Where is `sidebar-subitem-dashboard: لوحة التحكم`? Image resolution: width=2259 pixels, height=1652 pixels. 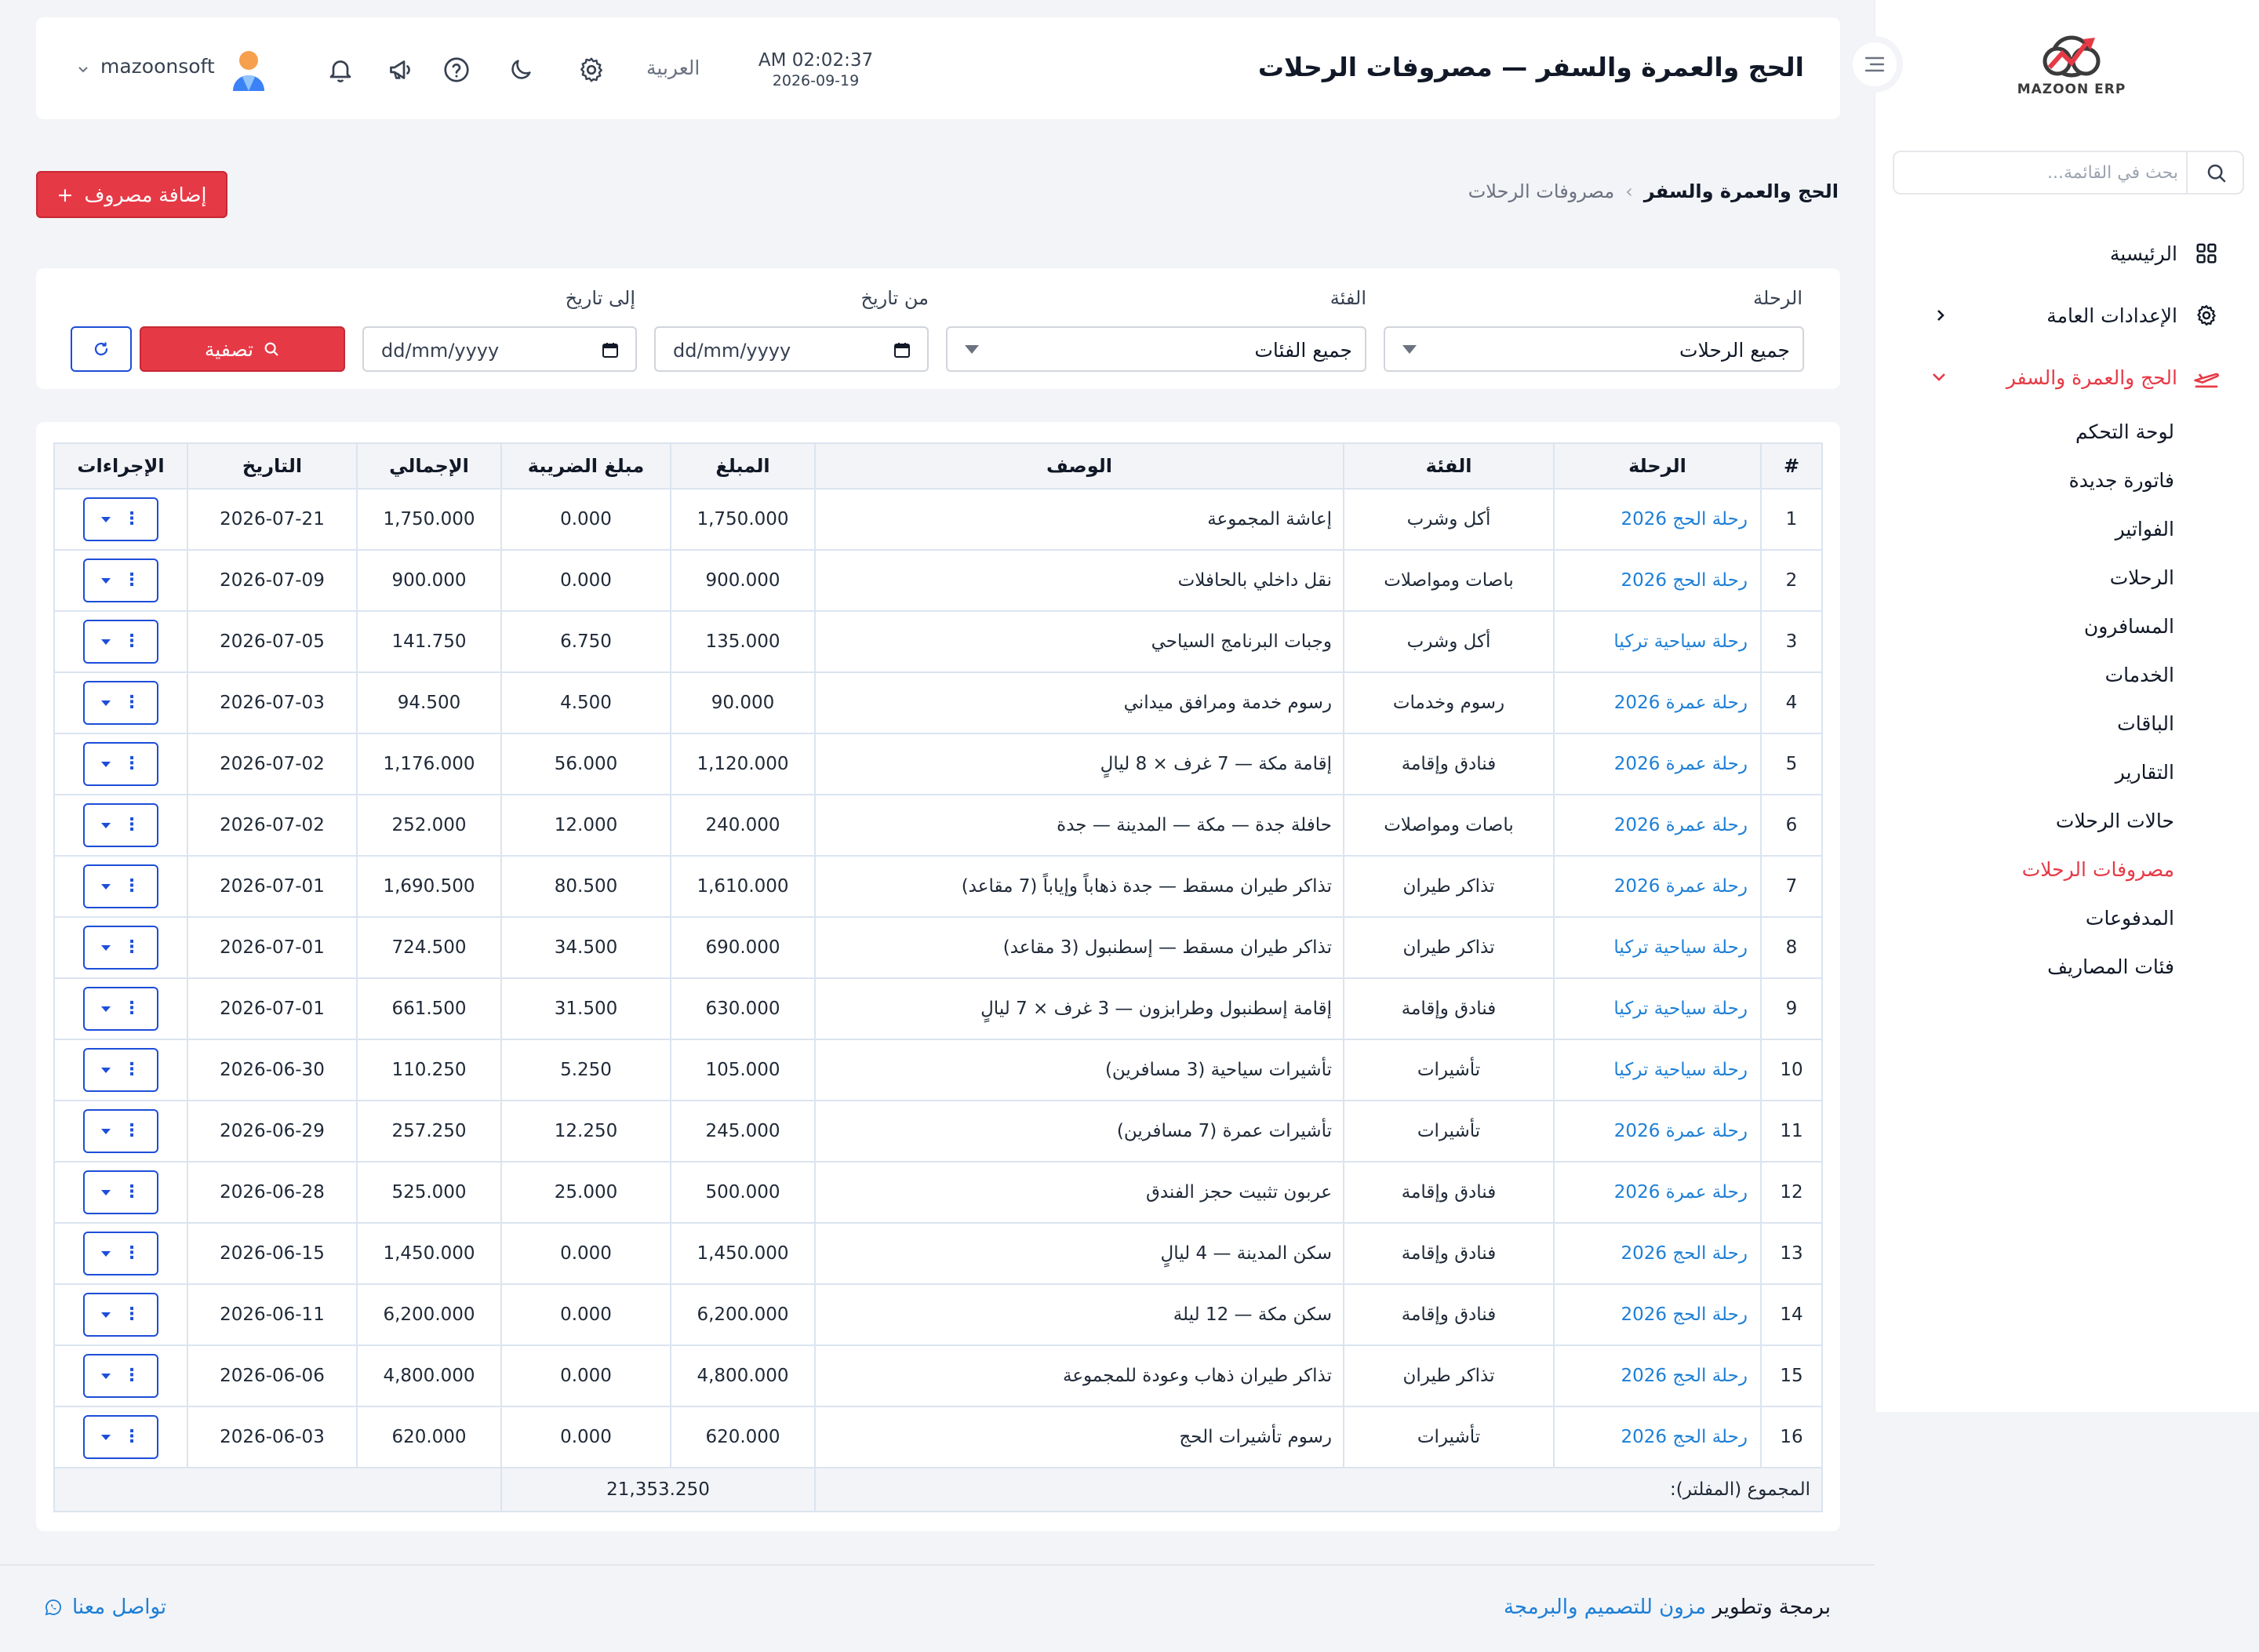 sidebar-subitem-dashboard: لوحة التحكم is located at coordinates (2124, 432).